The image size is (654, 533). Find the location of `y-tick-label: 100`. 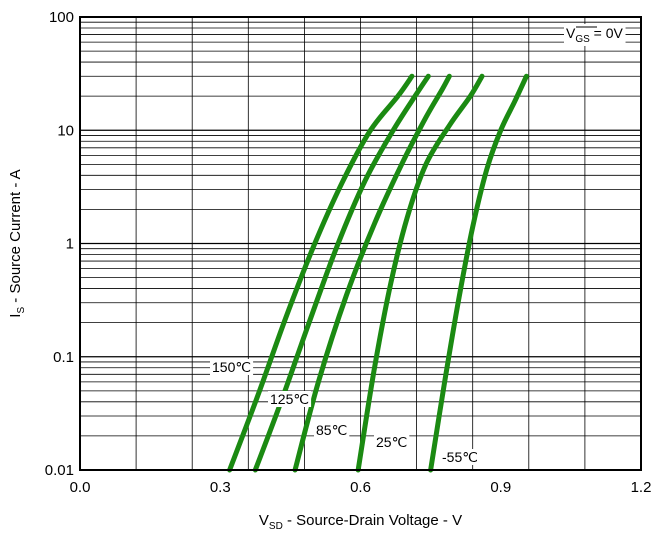

y-tick-label: 100 is located at coordinates (61, 17).